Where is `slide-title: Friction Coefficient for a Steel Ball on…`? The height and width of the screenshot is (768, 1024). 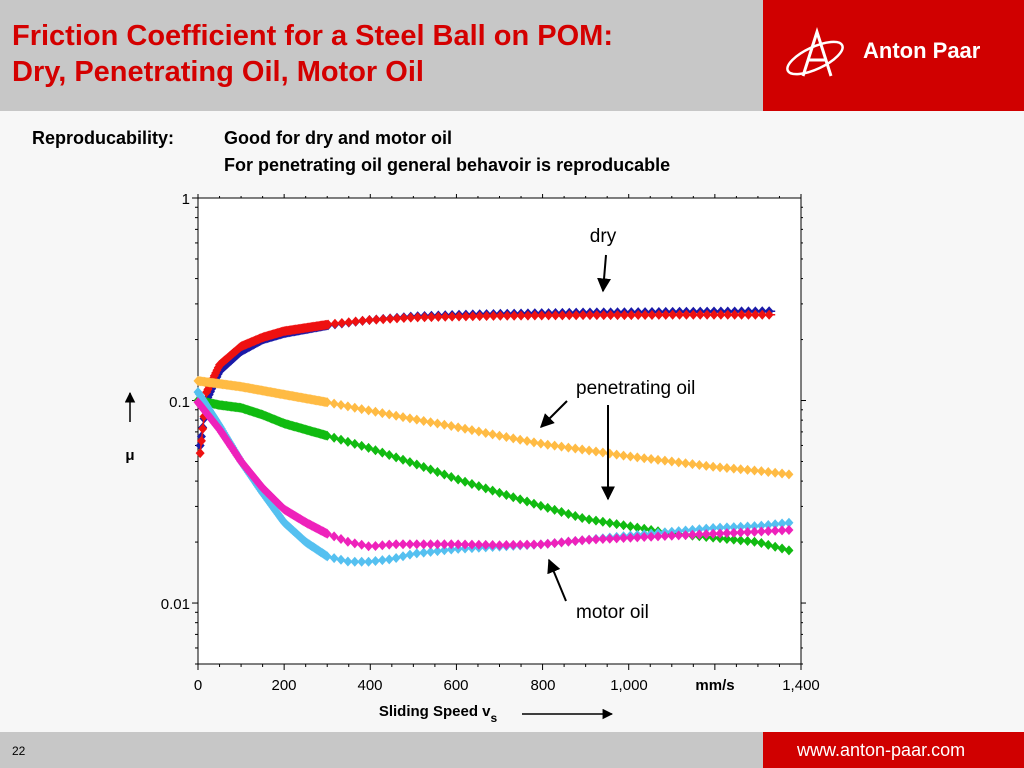
slide-title: Friction Coefficient for a Steel Ball on… is located at coordinates (312, 54).